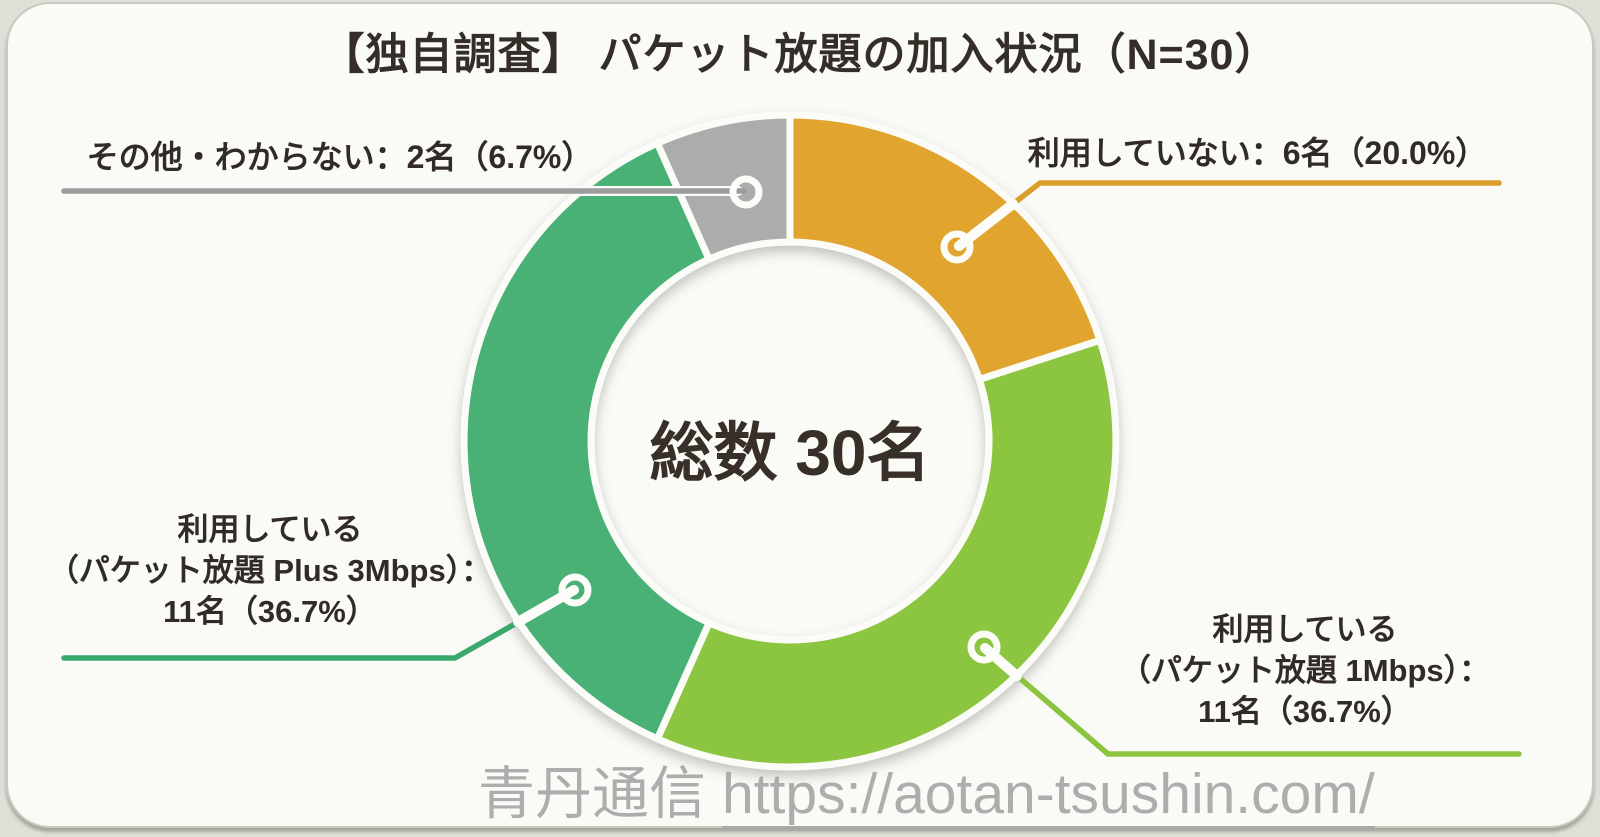  I want to click on leader-1mbps-stub, so click(1001, 662).